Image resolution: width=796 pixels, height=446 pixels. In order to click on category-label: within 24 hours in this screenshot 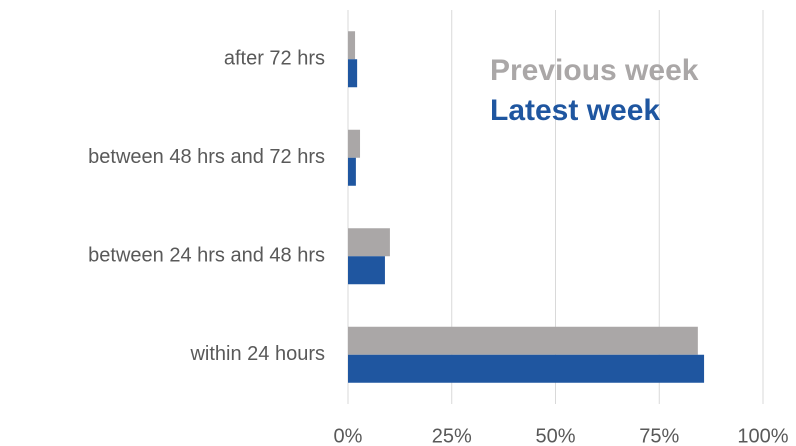, I will do `click(257, 354)`.